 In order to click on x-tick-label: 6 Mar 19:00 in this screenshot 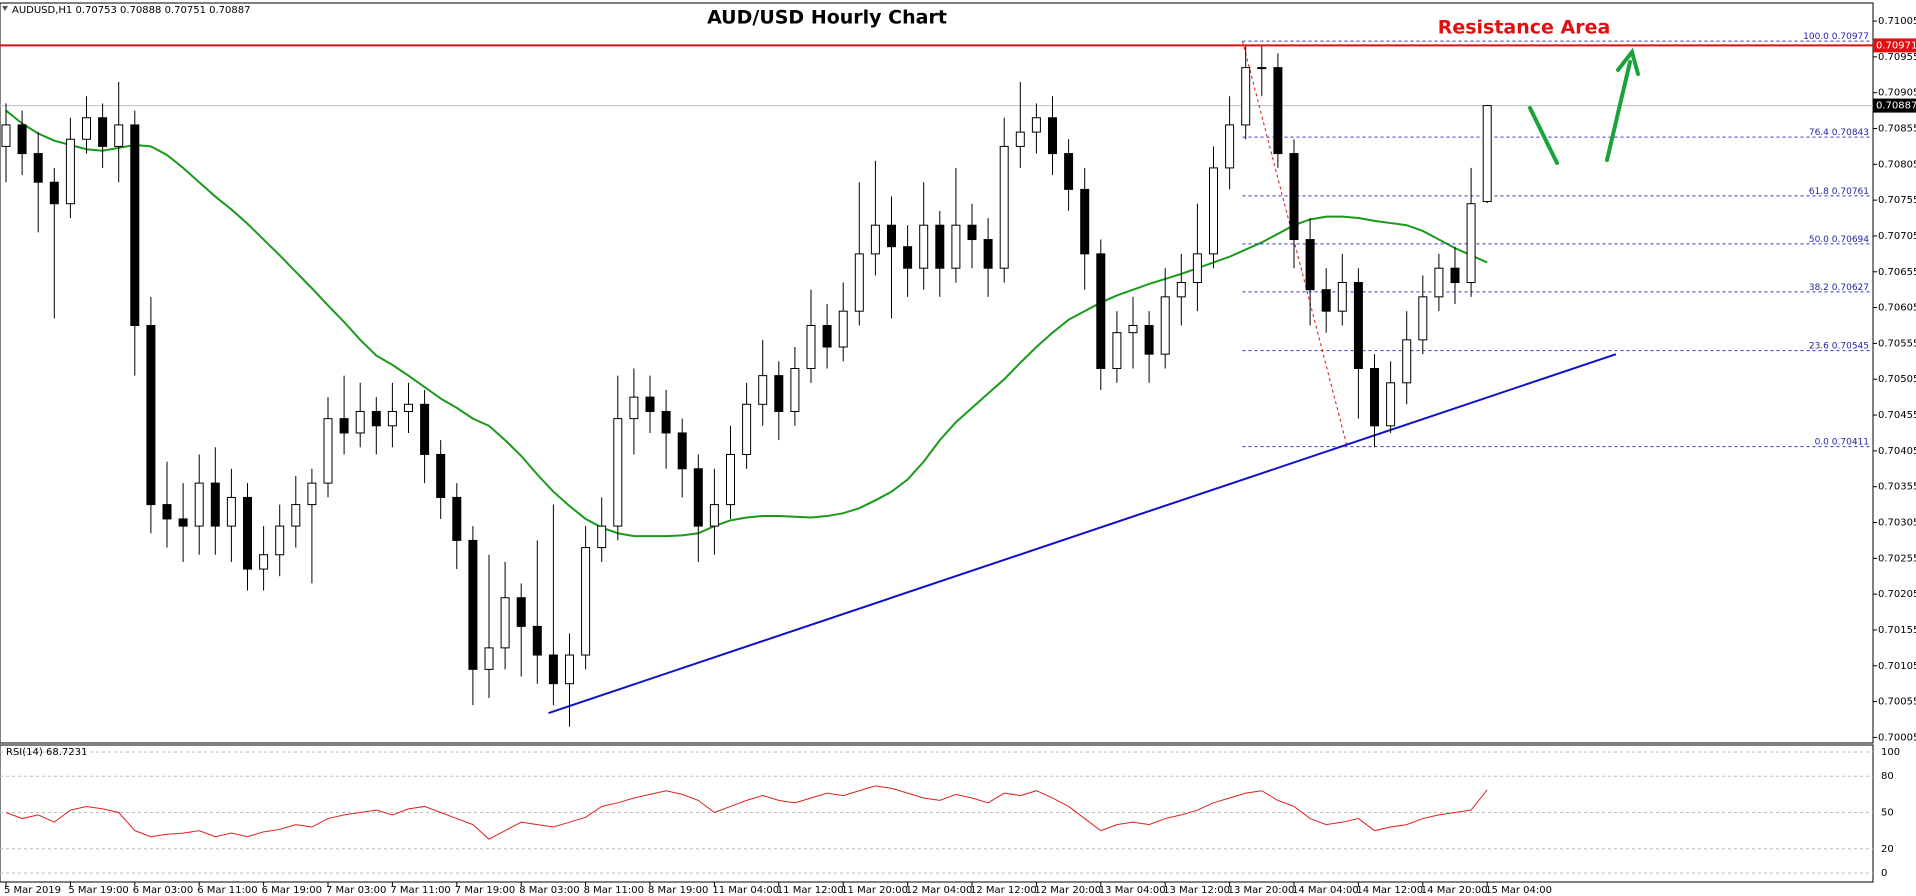, I will do `click(292, 890)`.